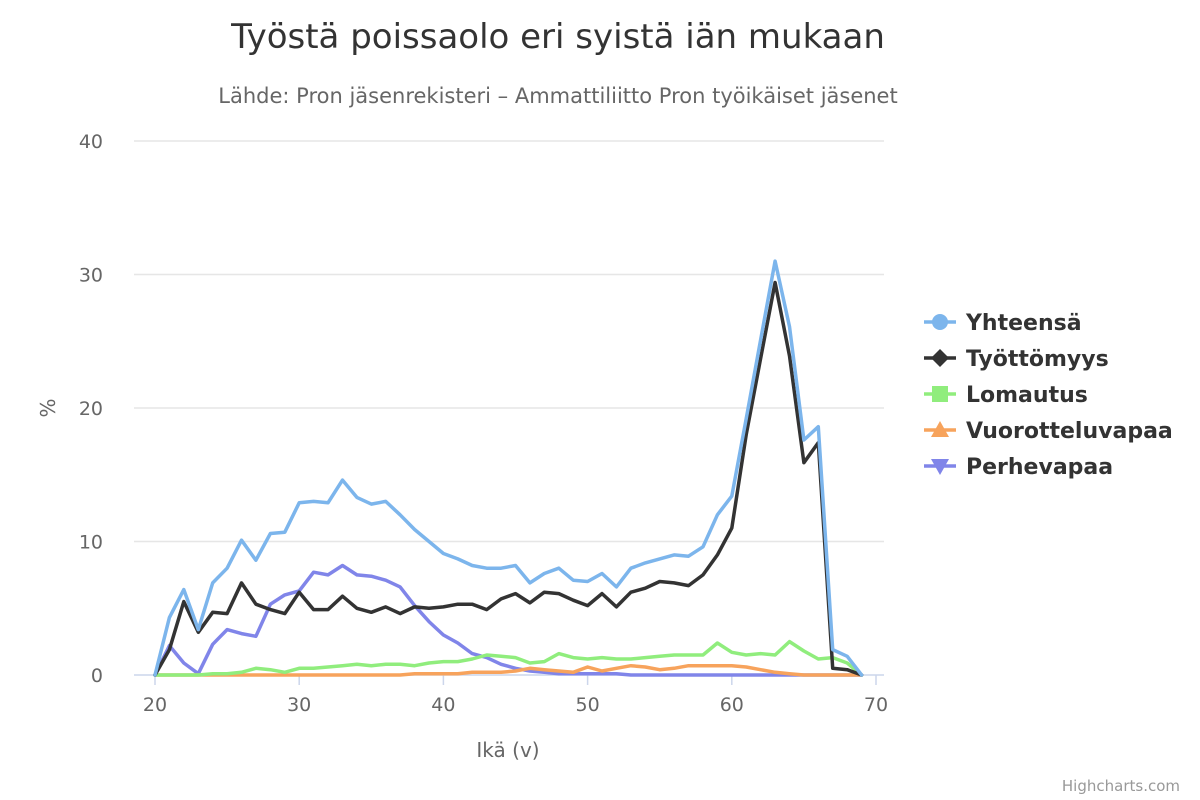  I want to click on legend-label: Lomautus, so click(1027, 395).